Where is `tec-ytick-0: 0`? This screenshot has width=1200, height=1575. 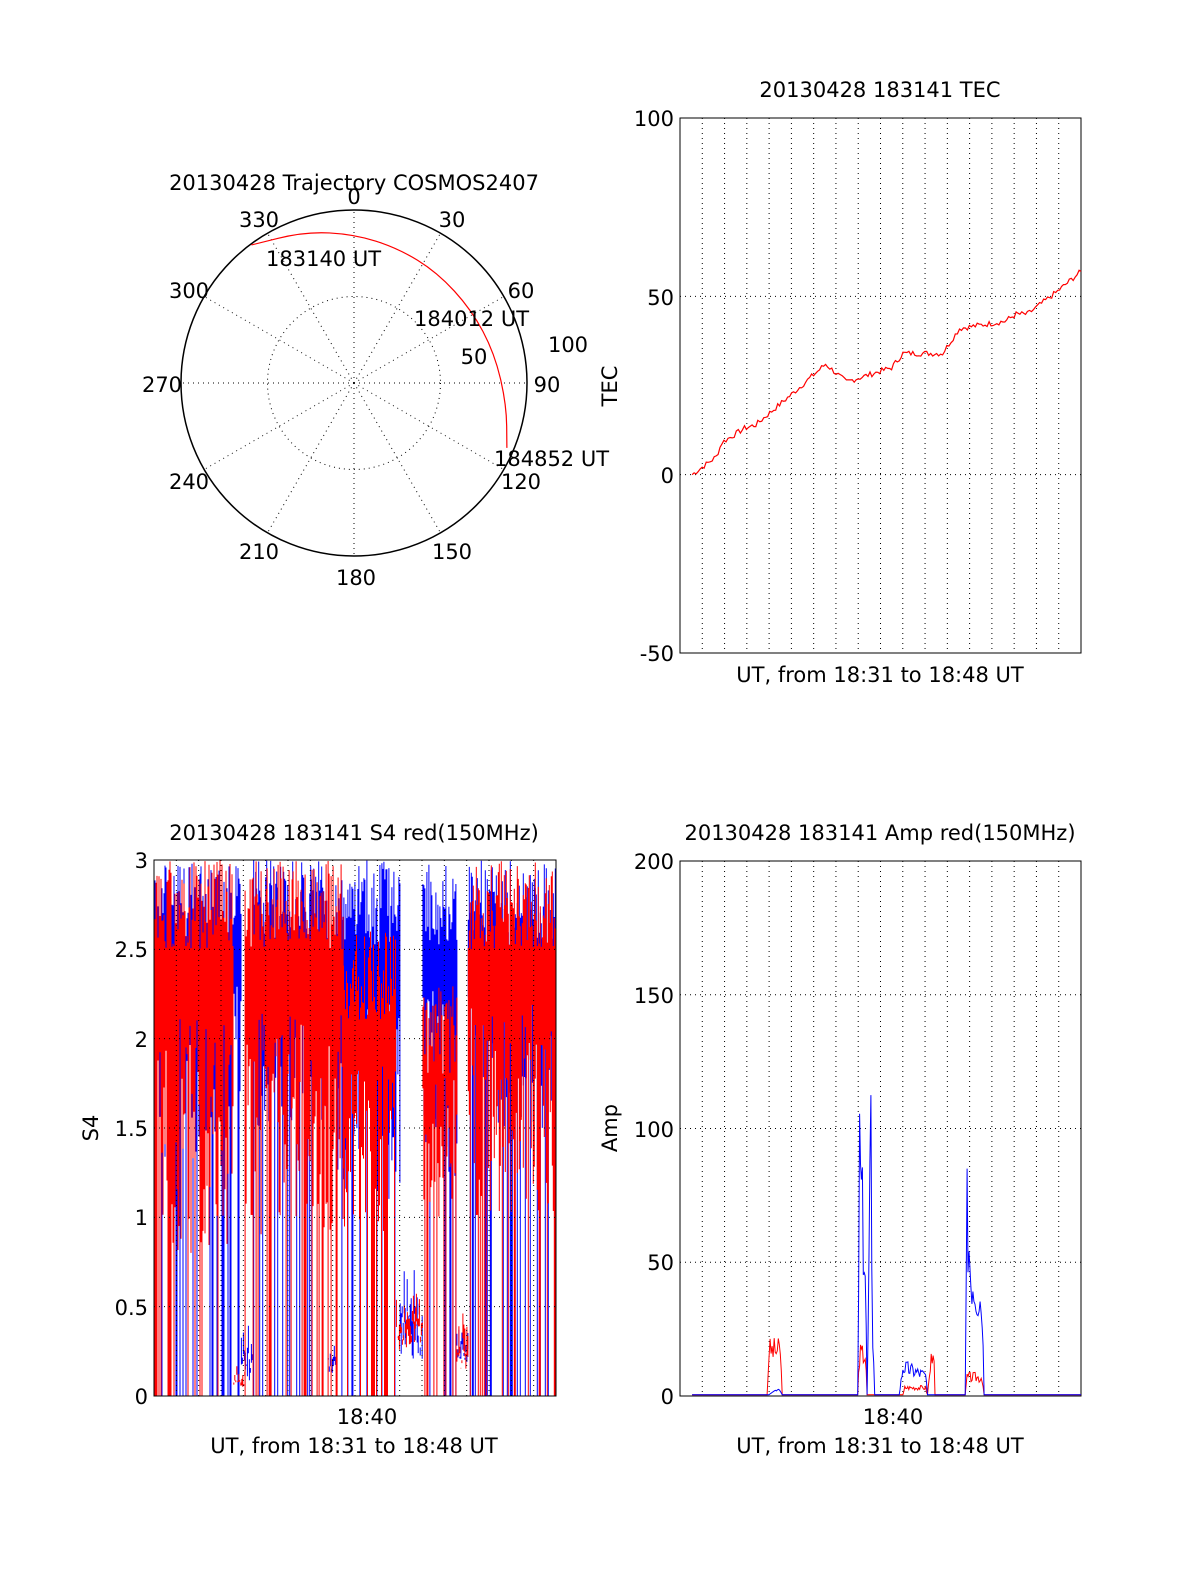
tec-ytick-0: 0 is located at coordinates (667, 476).